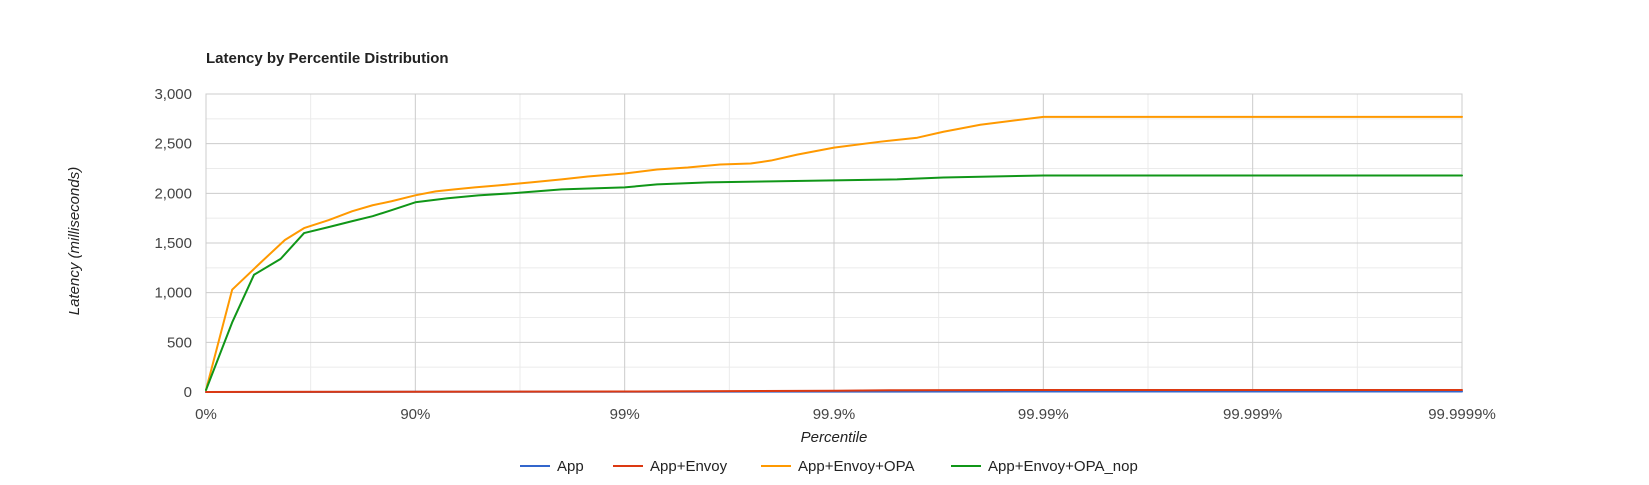  I want to click on legend-label-0: App, so click(570, 466).